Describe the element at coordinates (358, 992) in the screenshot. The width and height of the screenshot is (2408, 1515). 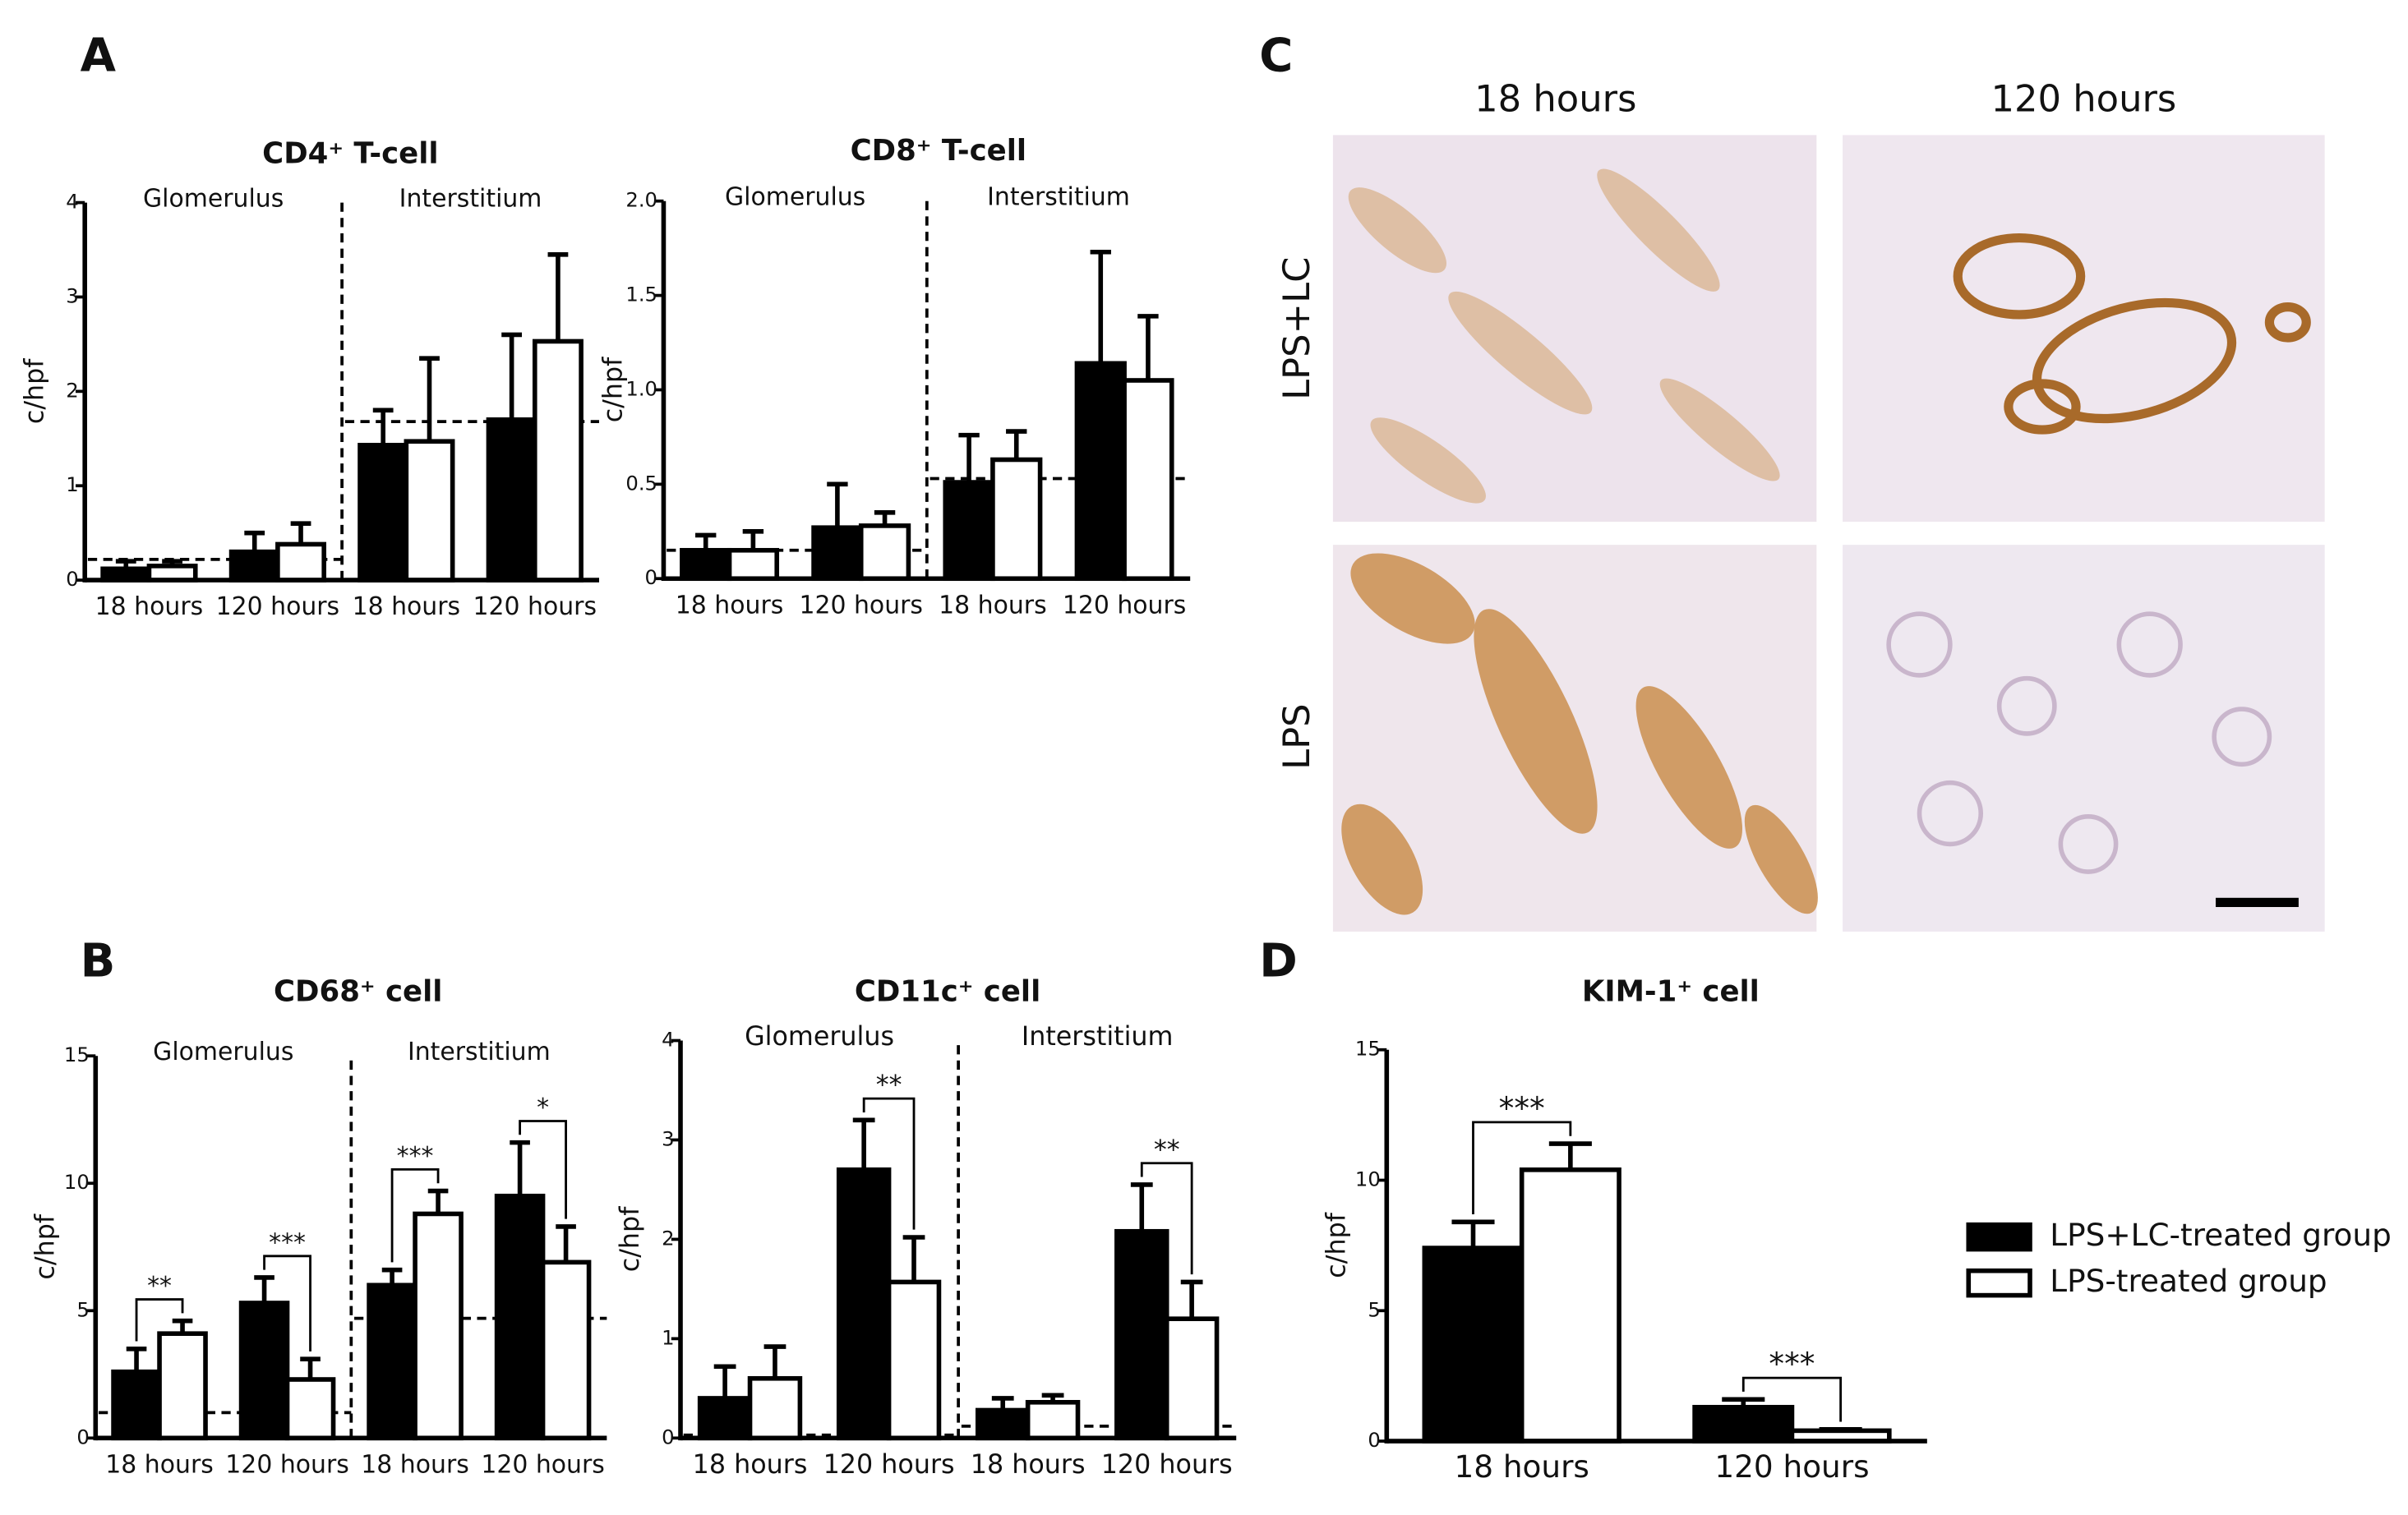
I see `chart-title: CD68⁺ cell` at that location.